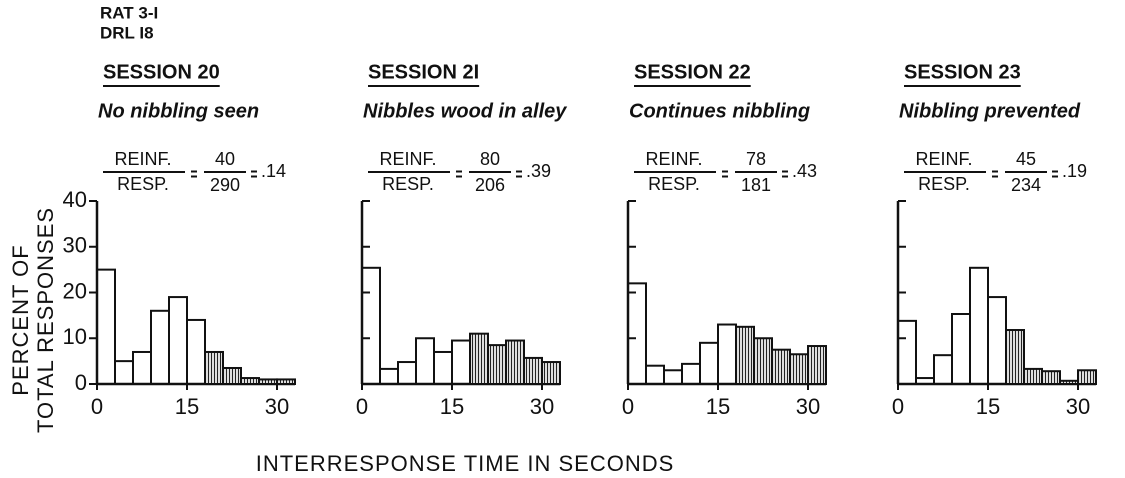 This screenshot has height=478, width=1125. I want to click on ratio-number: 45, so click(1026, 159).